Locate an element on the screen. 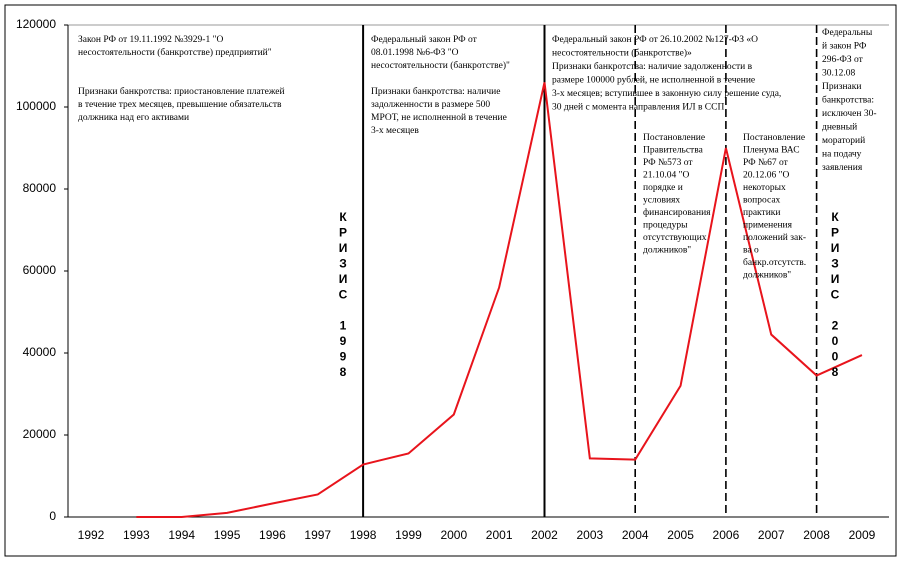 This screenshot has width=902, height=562. annotation-text: 20.12.06 "О is located at coordinates (766, 176).